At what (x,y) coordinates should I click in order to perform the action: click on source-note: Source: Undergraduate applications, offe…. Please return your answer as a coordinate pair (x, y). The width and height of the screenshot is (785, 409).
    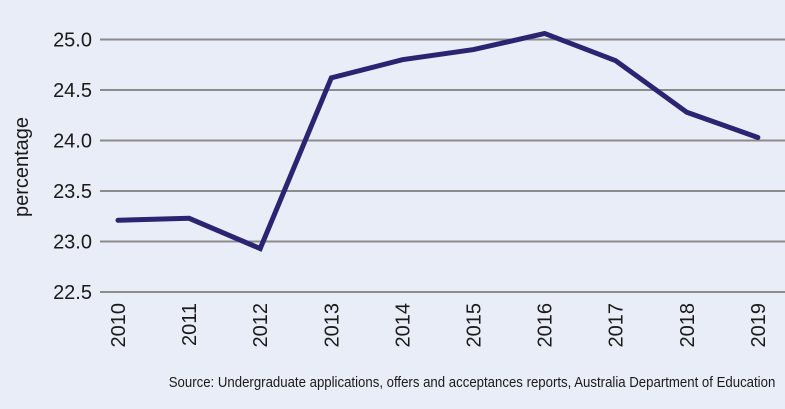
    Looking at the image, I should click on (471, 382).